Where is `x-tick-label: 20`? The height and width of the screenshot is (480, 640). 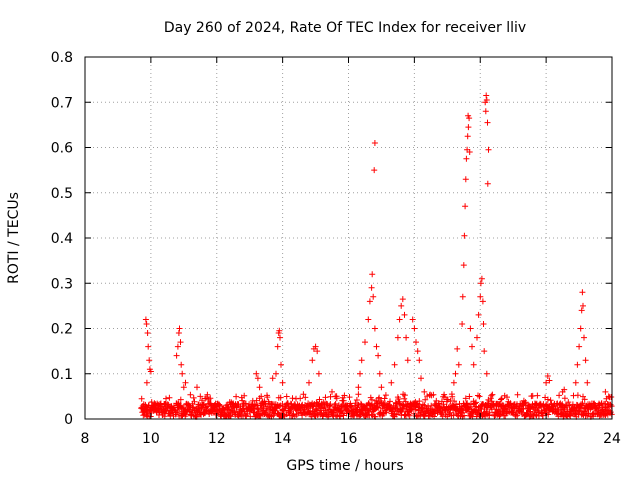 x-tick-label: 20 is located at coordinates (480, 439).